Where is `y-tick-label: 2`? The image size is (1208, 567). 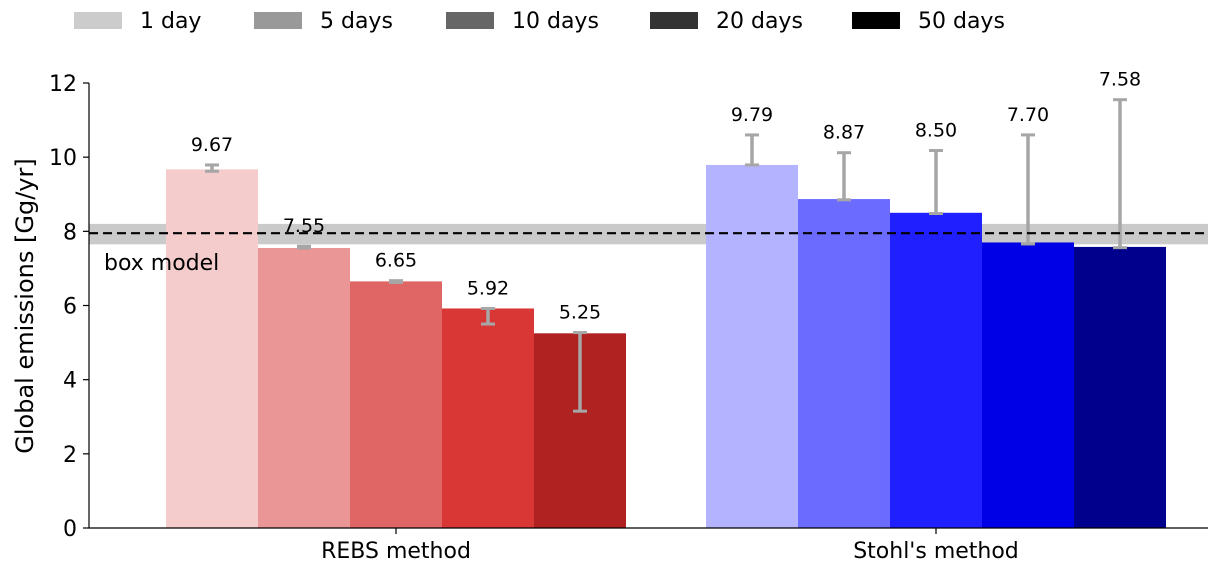 y-tick-label: 2 is located at coordinates (70, 455).